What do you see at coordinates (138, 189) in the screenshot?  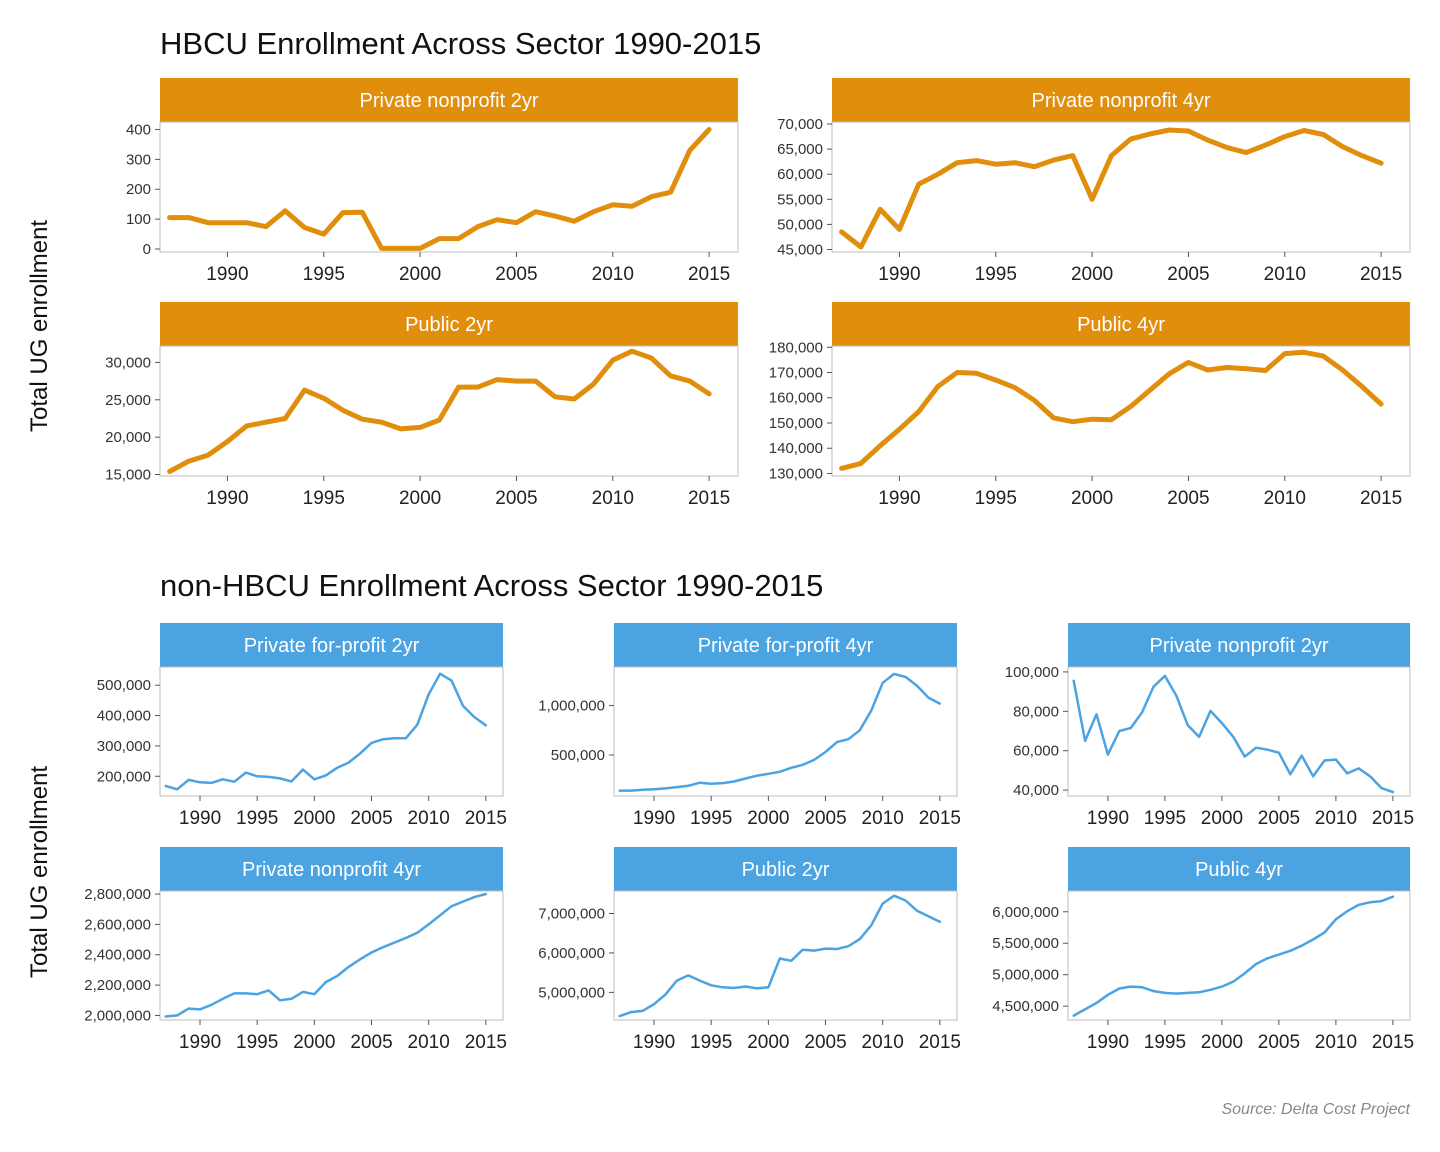 I see `y-tick-label: 200` at bounding box center [138, 189].